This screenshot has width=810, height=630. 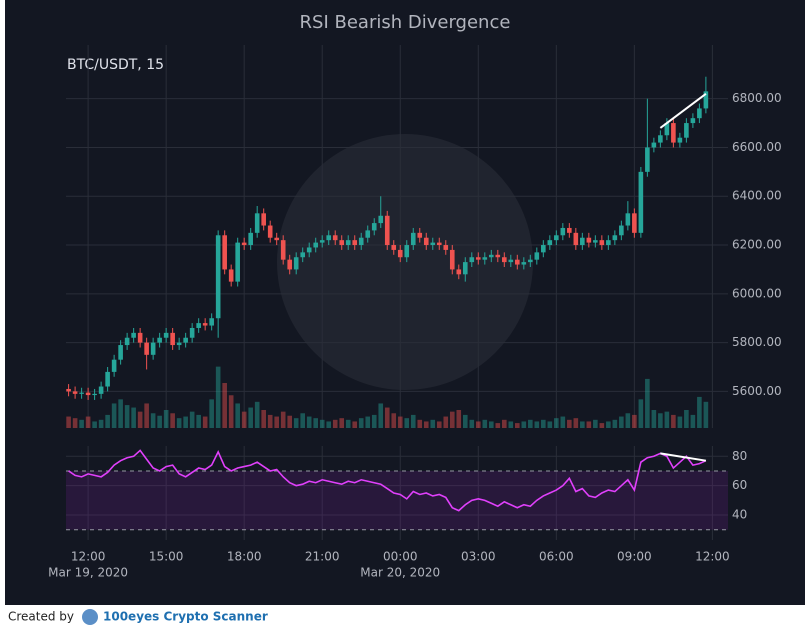 What do you see at coordinates (41, 617) in the screenshot?
I see `footer-created-by: Created by` at bounding box center [41, 617].